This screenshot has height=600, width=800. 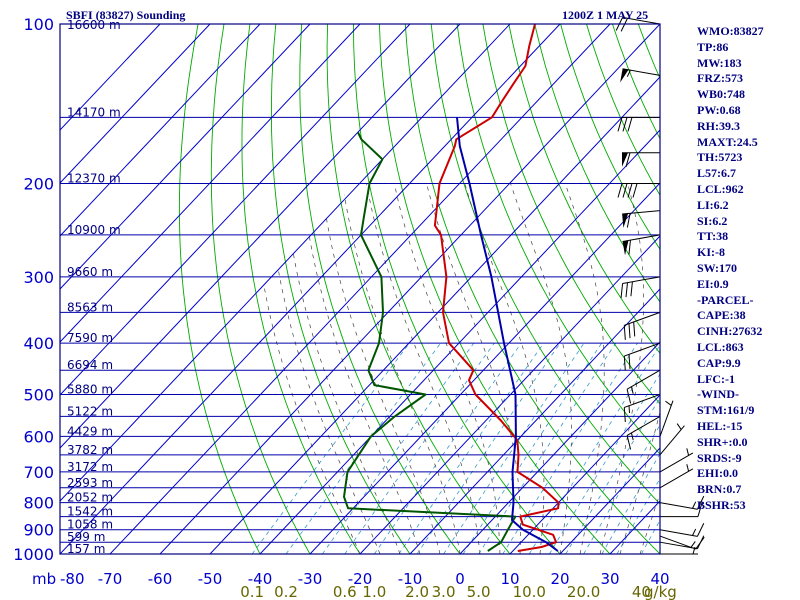 What do you see at coordinates (38, 277) in the screenshot?
I see `pressure-label: 300` at bounding box center [38, 277].